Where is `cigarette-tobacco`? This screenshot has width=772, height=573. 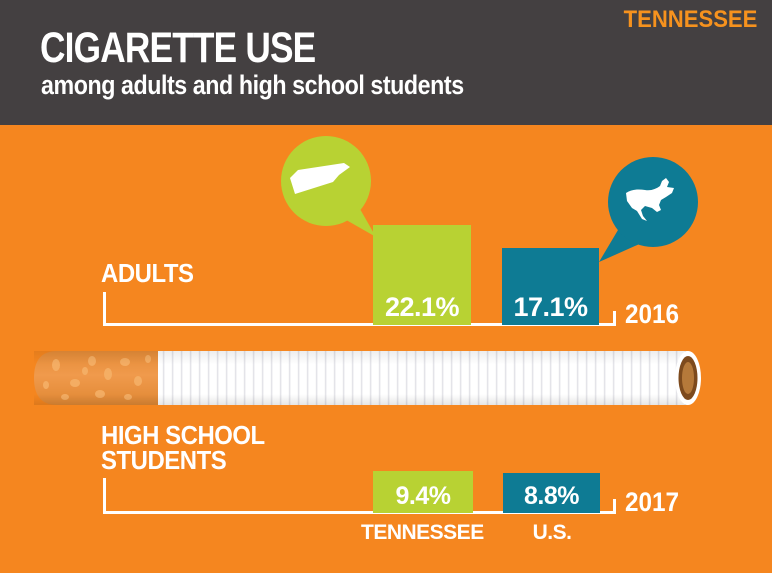
cigarette-tobacco is located at coordinates (688, 378).